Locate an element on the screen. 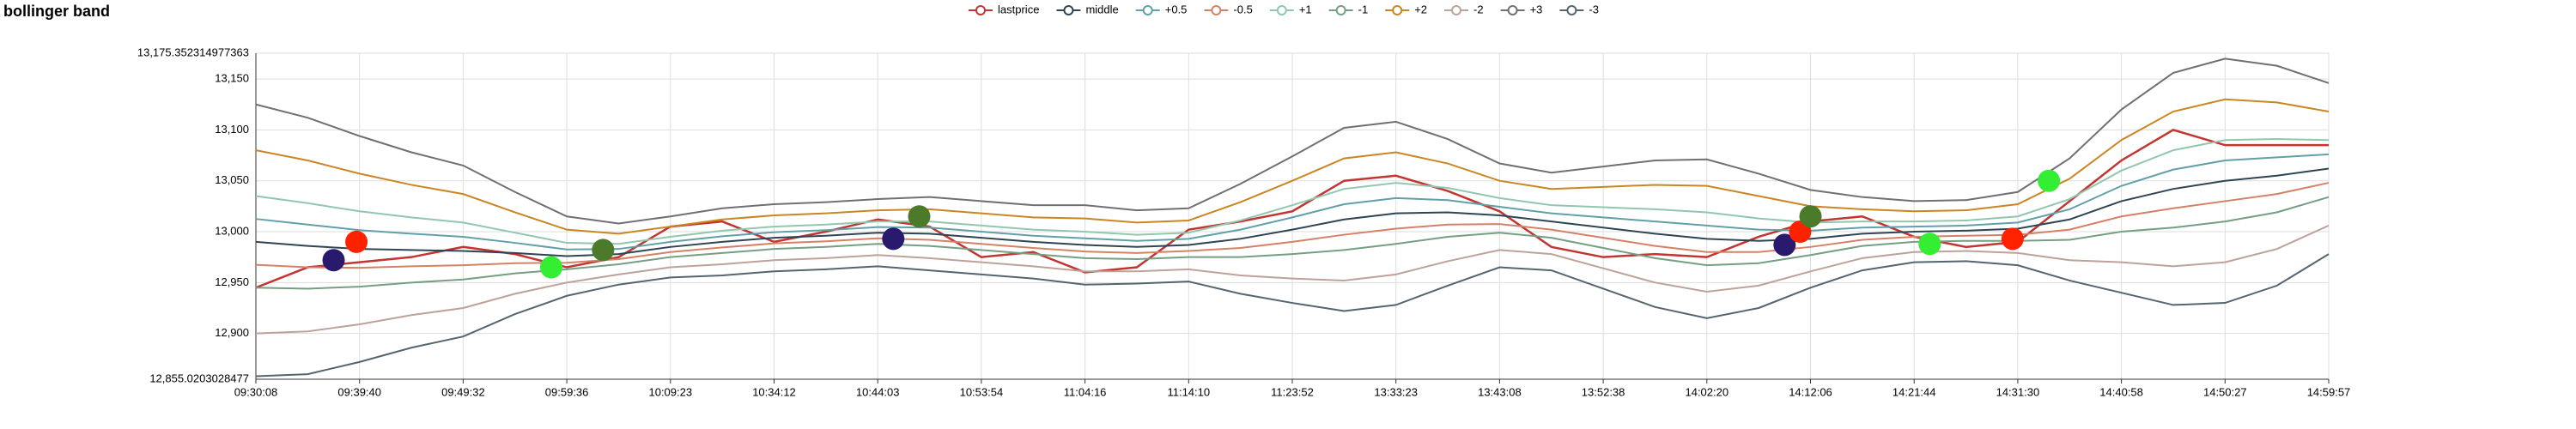 Image resolution: width=2576 pixels, height=429 pixels. legend-item: +1 is located at coordinates (1290, 9).